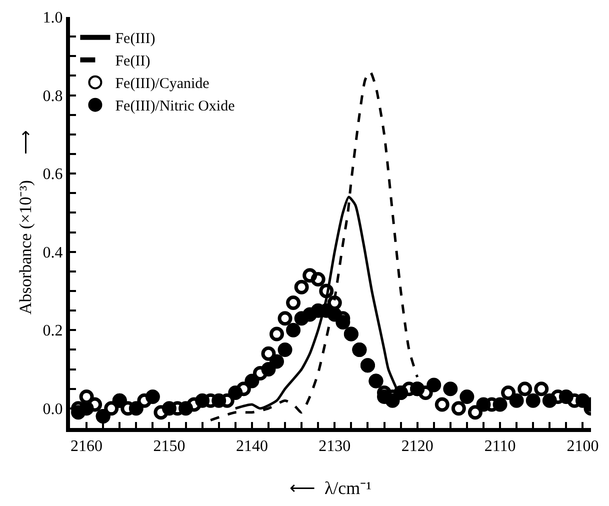 Image resolution: width=609 pixels, height=506 pixels. Describe the element at coordinates (52, 96) in the screenshot. I see `y-tick-label: 0.8` at that location.